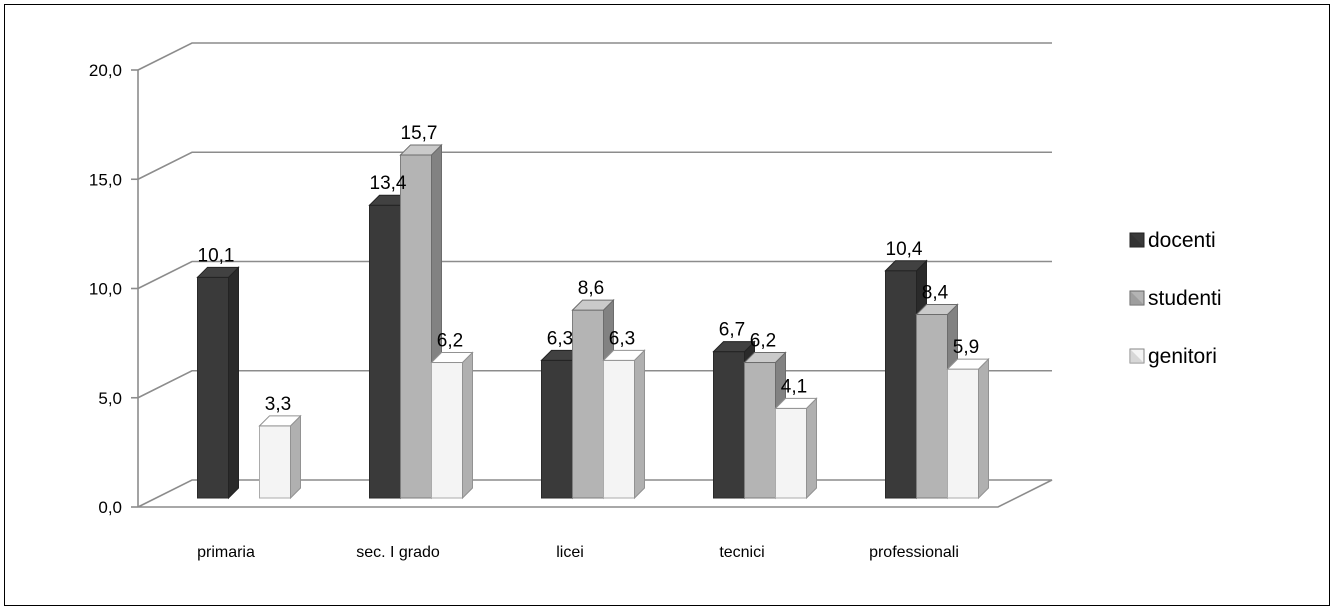  Describe the element at coordinates (110, 398) in the screenshot. I see `y-tick-label: 5,0` at that location.